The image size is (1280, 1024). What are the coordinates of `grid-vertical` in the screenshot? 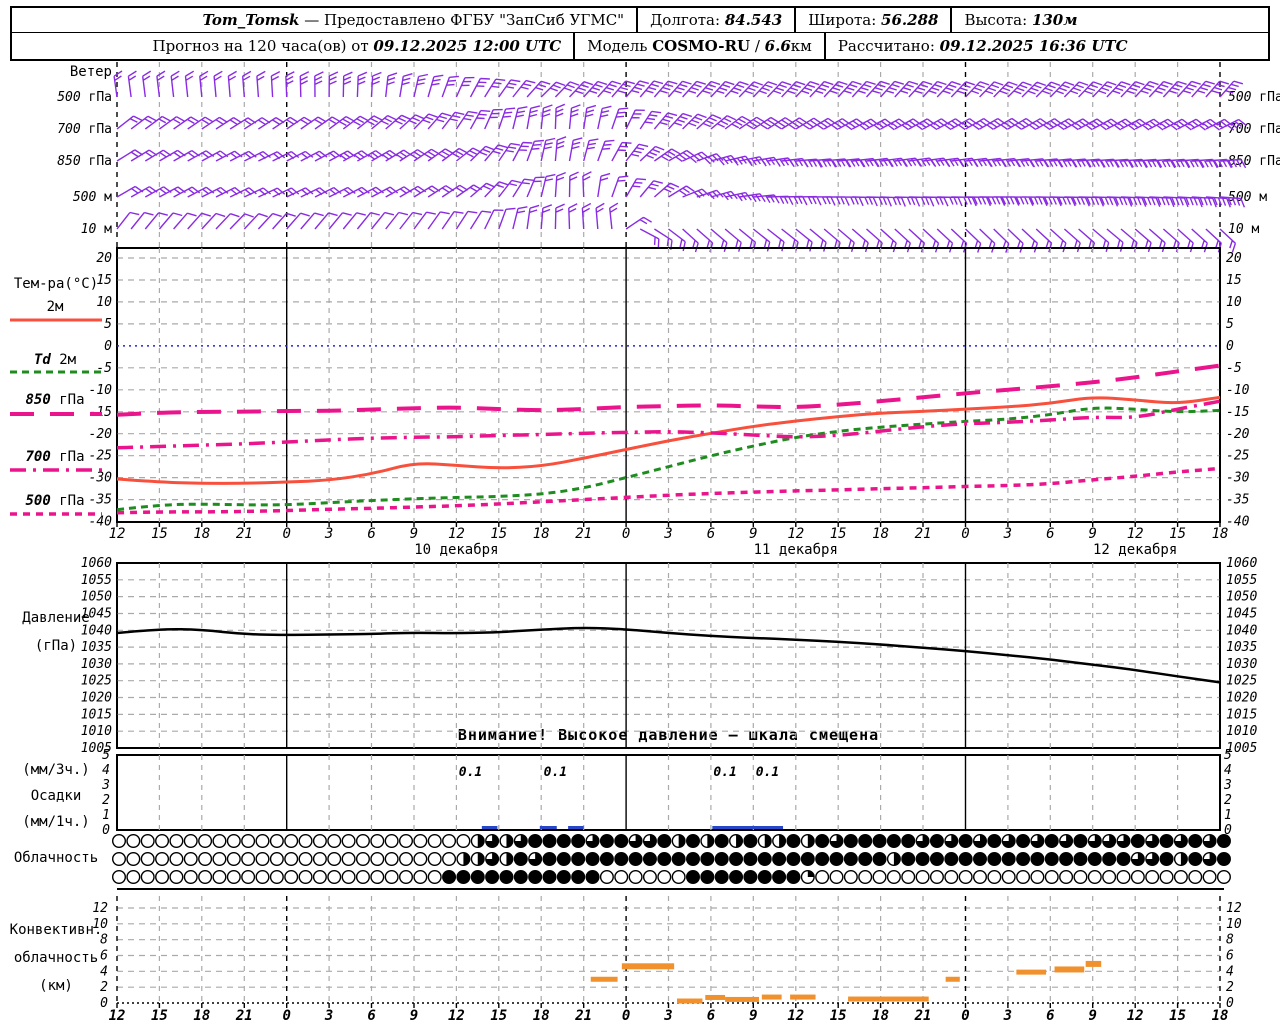 It's located at (668, 792).